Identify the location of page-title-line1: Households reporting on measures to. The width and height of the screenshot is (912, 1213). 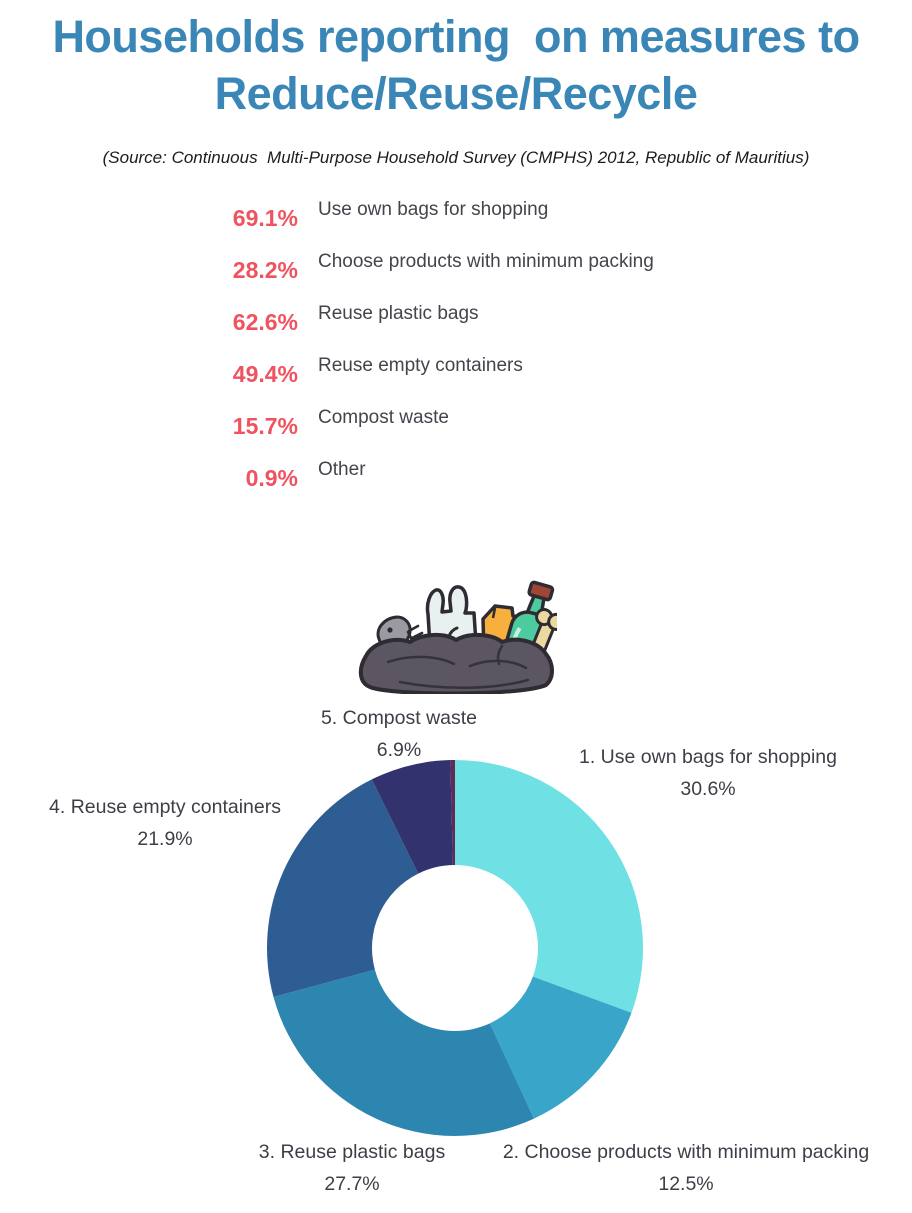
(456, 36).